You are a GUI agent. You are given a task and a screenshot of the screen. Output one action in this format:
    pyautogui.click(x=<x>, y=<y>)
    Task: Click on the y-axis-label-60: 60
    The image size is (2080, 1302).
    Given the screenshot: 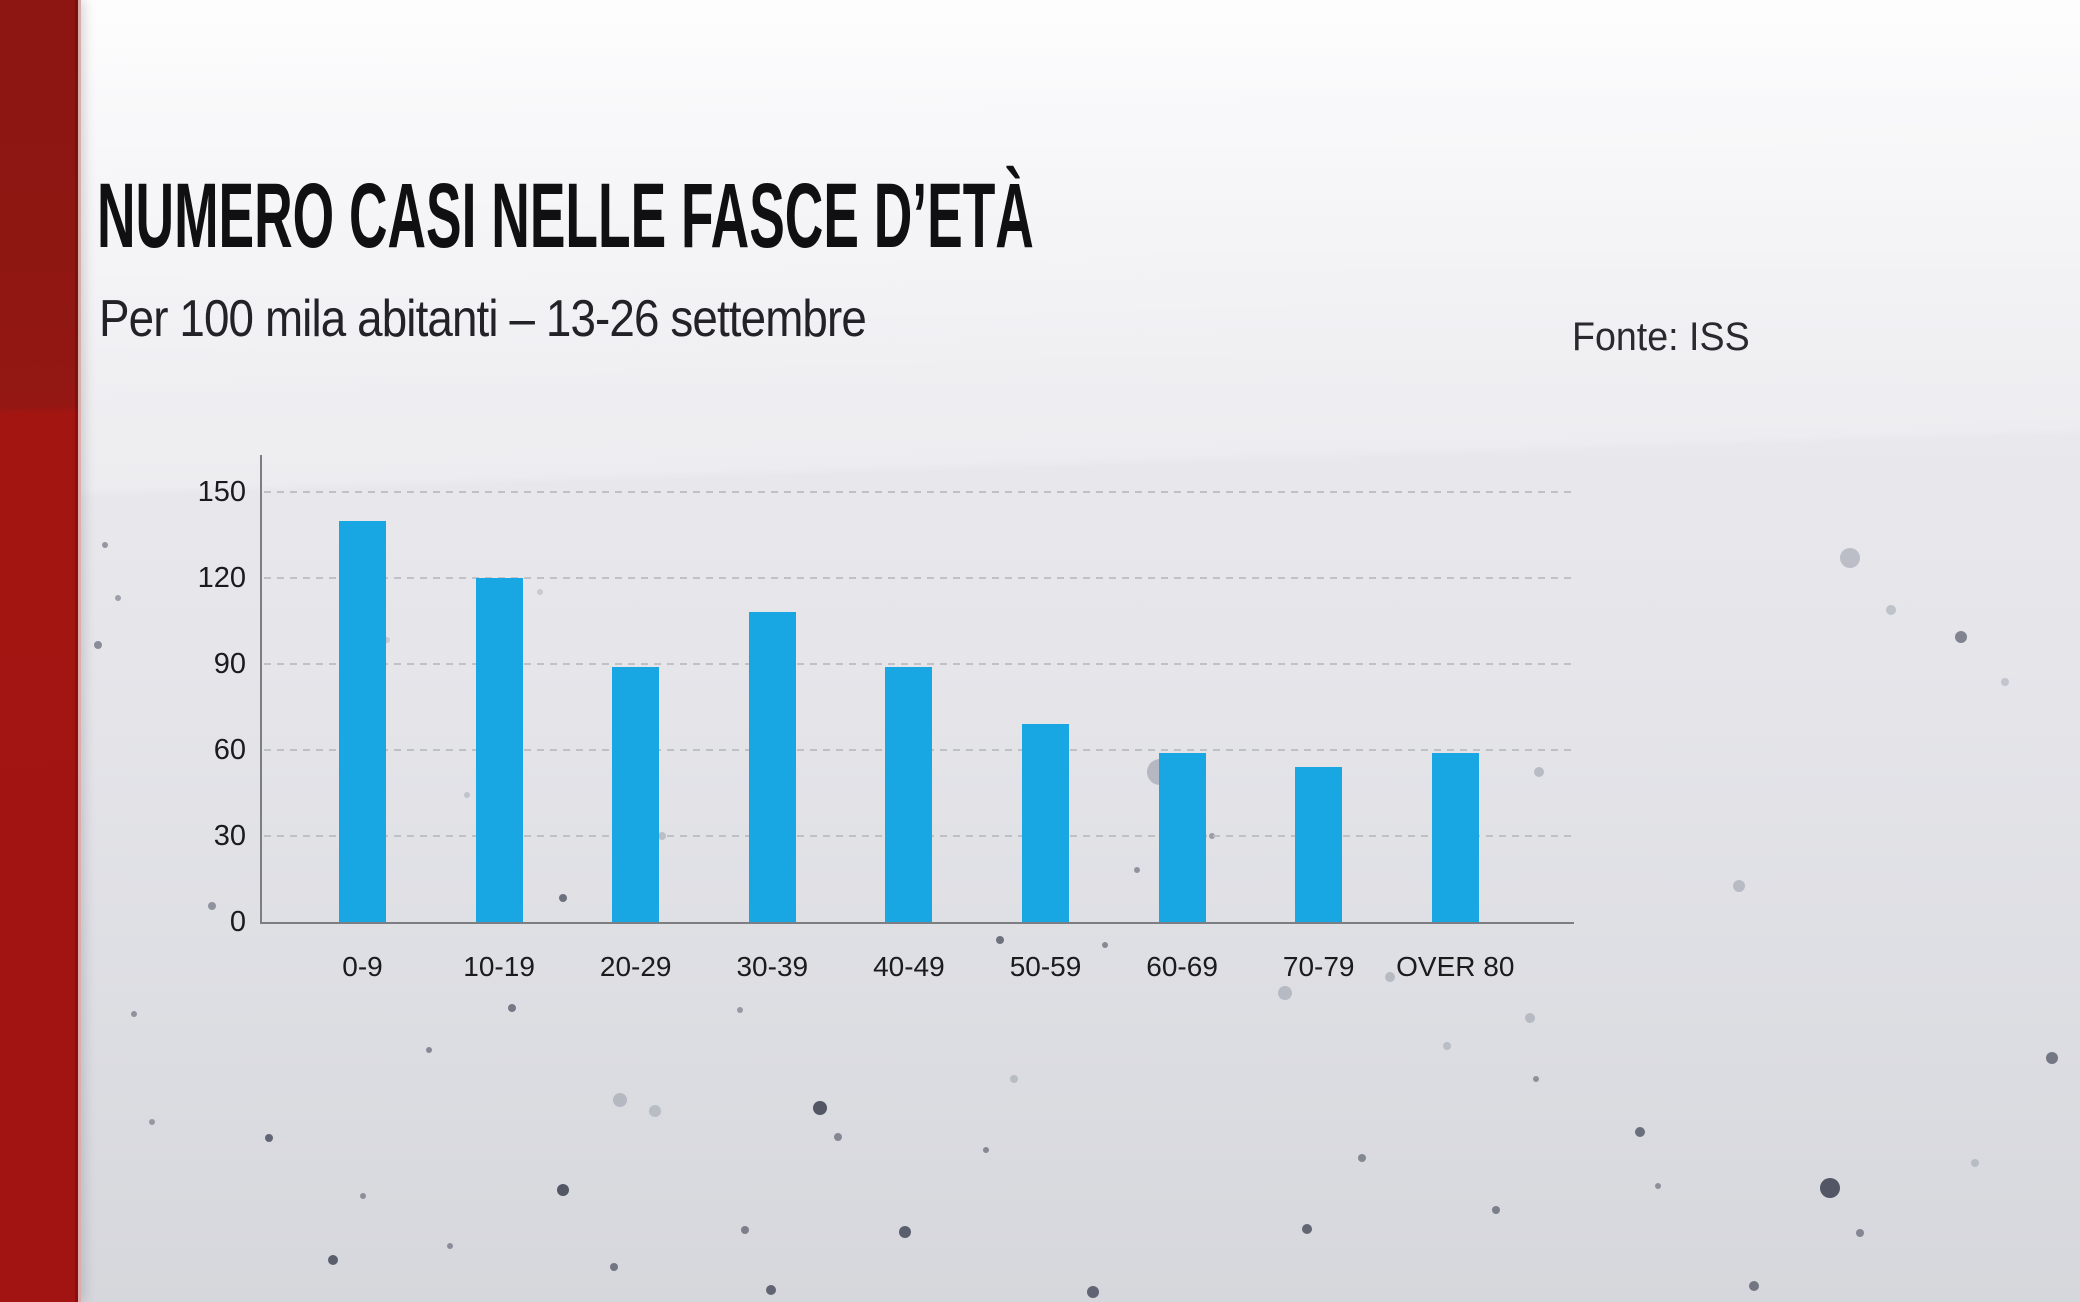 What is the action you would take?
    pyautogui.click(x=229, y=750)
    